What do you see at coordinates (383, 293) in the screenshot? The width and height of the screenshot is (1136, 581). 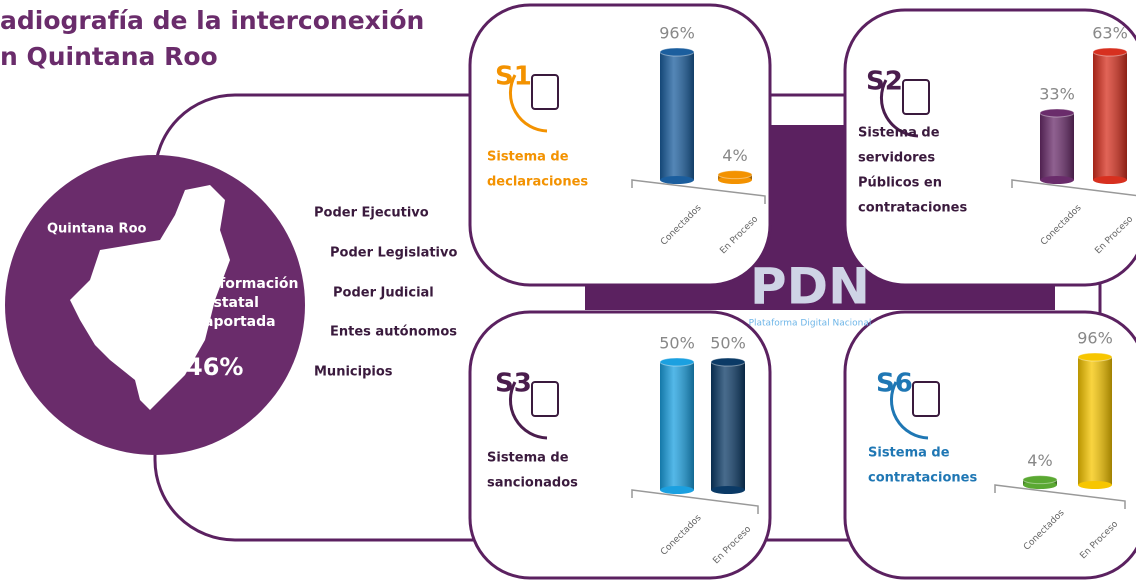 I see `branch: Poder Judicial` at bounding box center [383, 293].